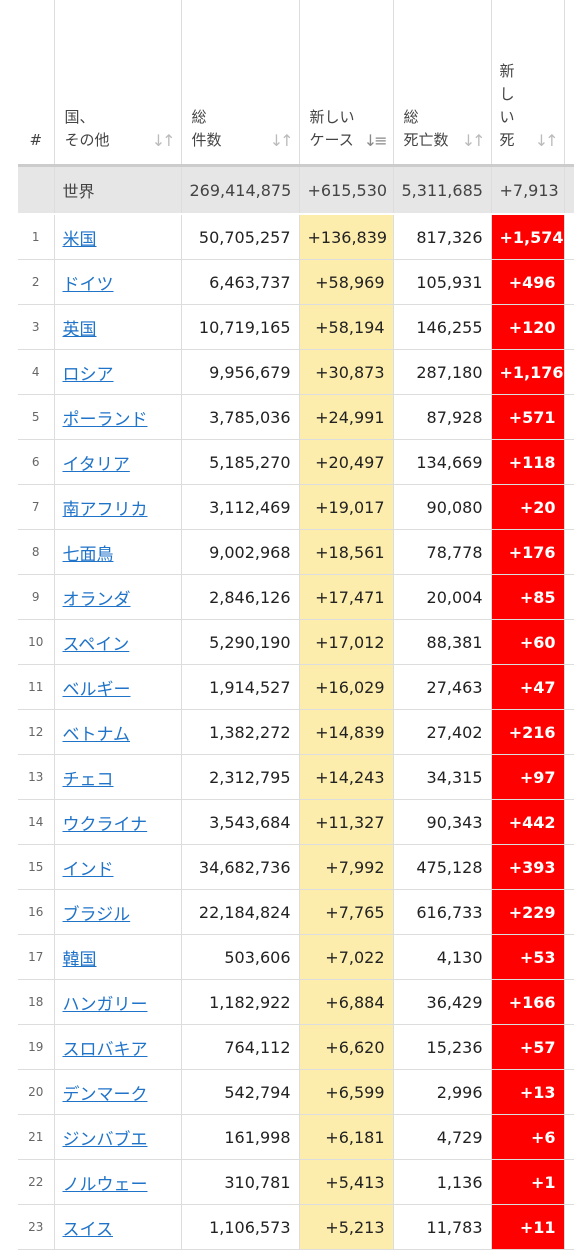  What do you see at coordinates (79, 329) in the screenshot?
I see `country-link: 英国` at bounding box center [79, 329].